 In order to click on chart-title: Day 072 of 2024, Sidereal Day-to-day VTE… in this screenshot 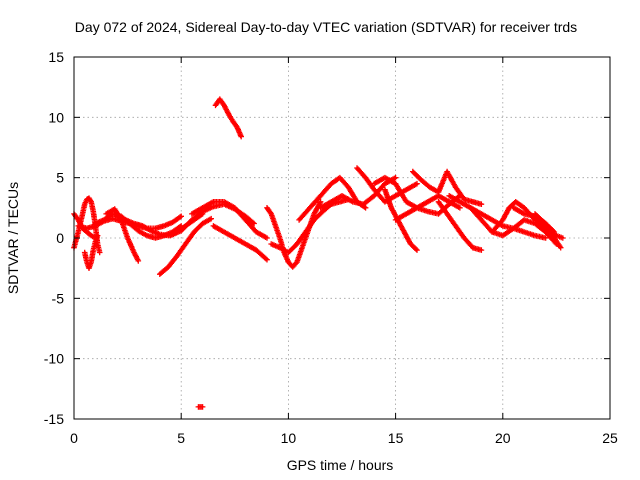, I will do `click(326, 27)`.